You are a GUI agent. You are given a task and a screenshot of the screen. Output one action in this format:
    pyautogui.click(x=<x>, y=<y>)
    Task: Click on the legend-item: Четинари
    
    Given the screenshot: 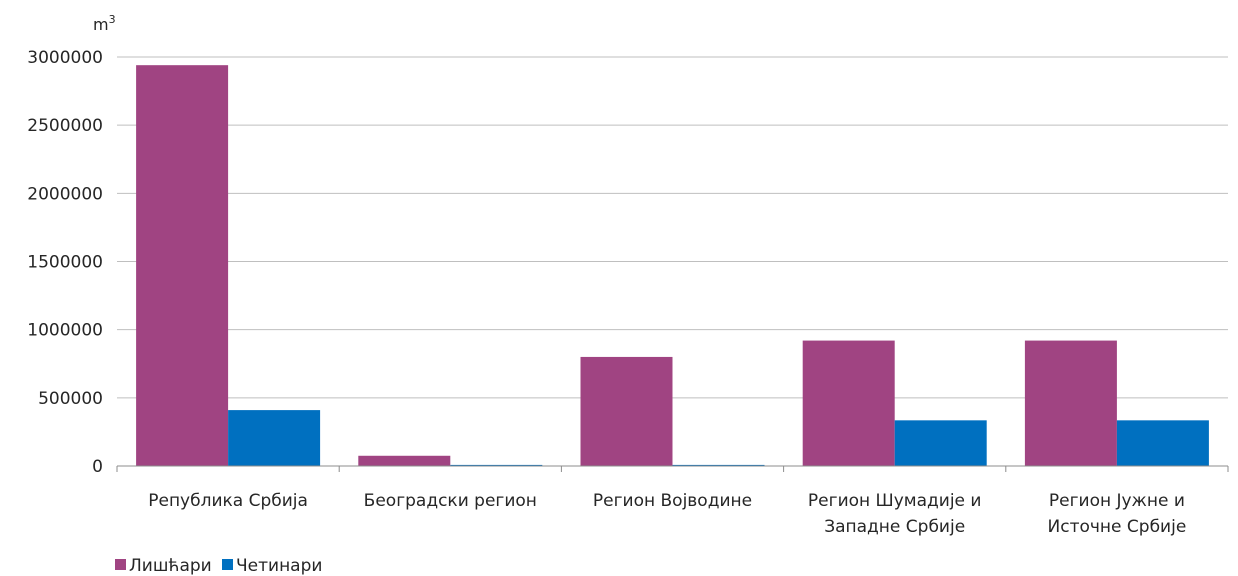 What is the action you would take?
    pyautogui.click(x=272, y=566)
    